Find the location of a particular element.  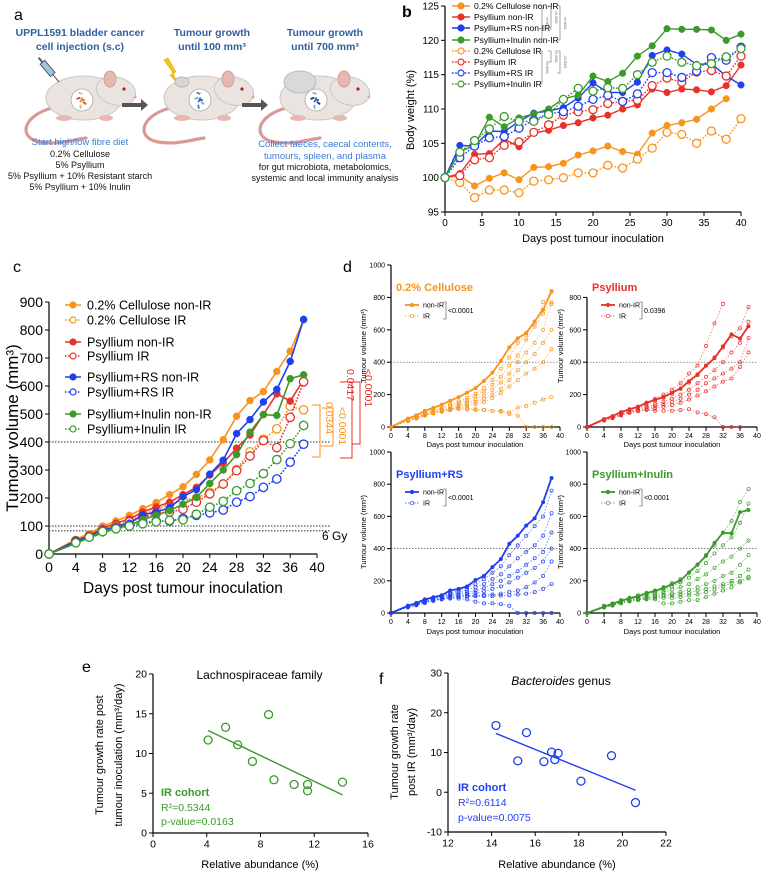

mouse-ear is located at coordinates (344, 79).